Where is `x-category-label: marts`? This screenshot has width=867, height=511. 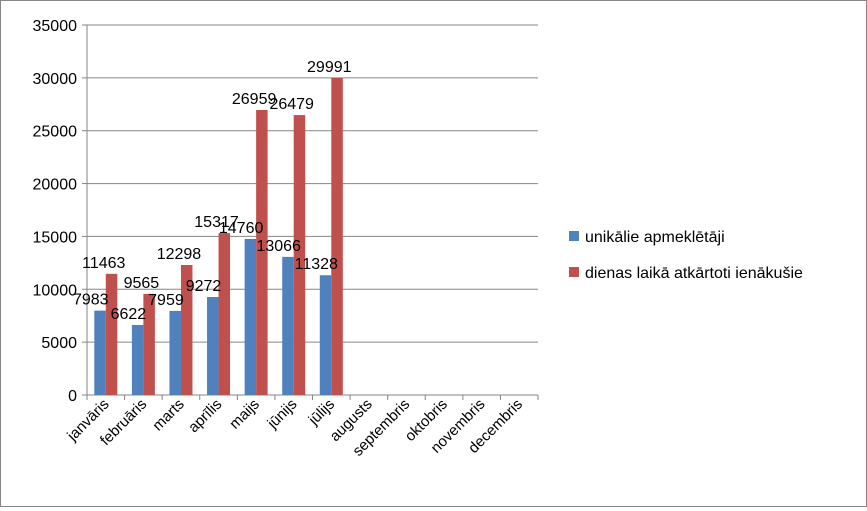 x-category-label: marts is located at coordinates (168, 415).